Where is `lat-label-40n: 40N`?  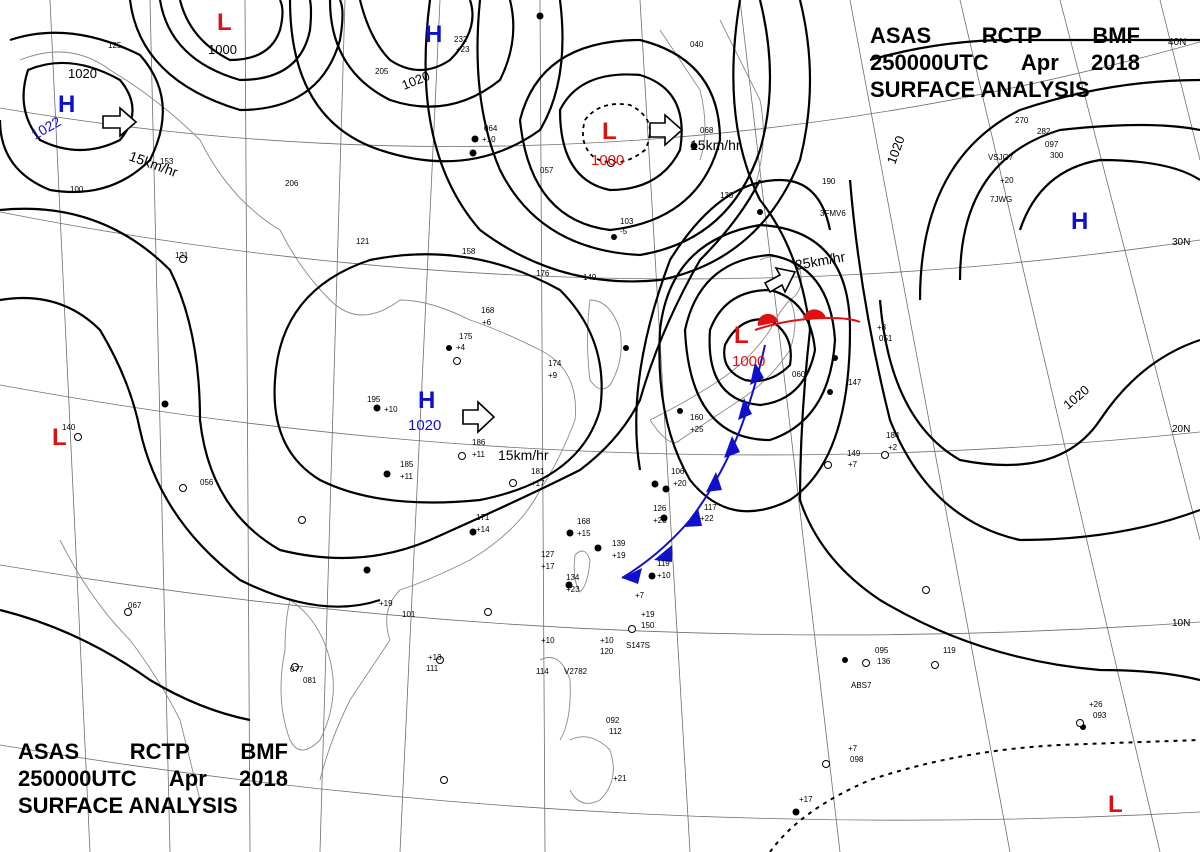 lat-label-40n: 40N is located at coordinates (1177, 42).